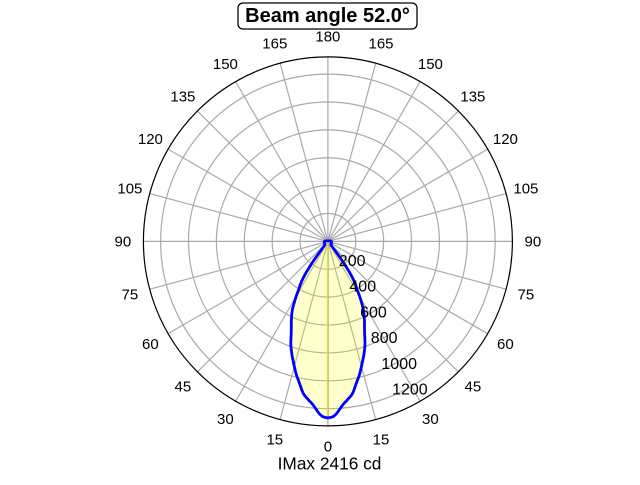 Image resolution: width=640 pixels, height=485 pixels. What do you see at coordinates (373, 312) in the screenshot?
I see `svg-text: 600` at bounding box center [373, 312].